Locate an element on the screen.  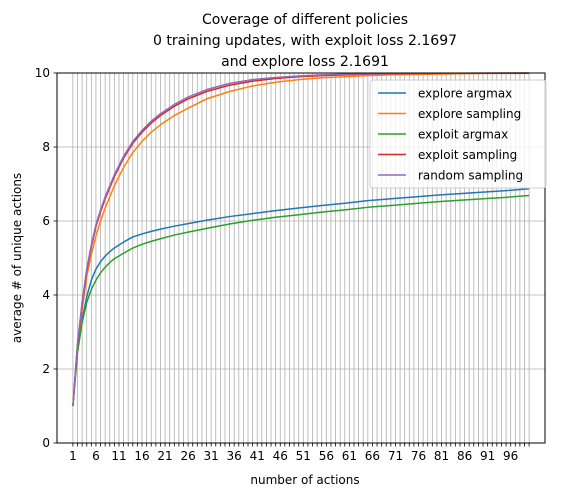
x-axis-label: number of actions is located at coordinates (304, 480).